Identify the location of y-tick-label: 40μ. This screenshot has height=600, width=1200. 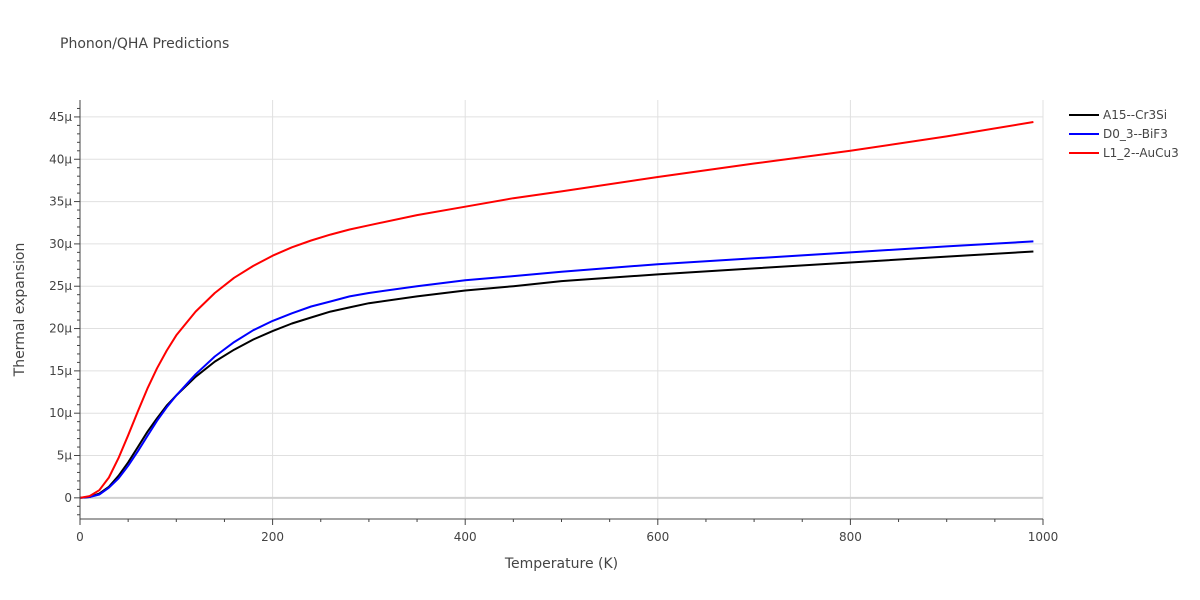
(60, 159).